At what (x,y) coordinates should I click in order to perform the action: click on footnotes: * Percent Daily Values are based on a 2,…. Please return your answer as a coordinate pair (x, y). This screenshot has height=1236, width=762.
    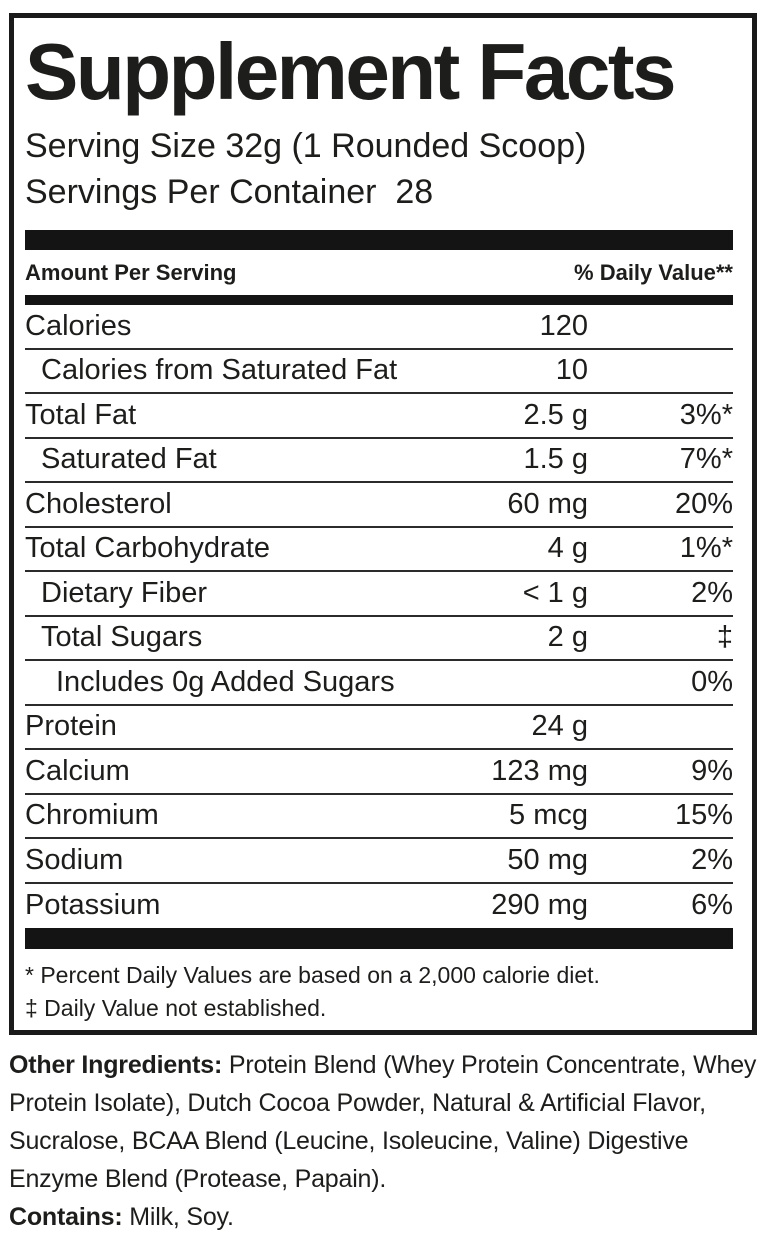
    Looking at the image, I should click on (379, 992).